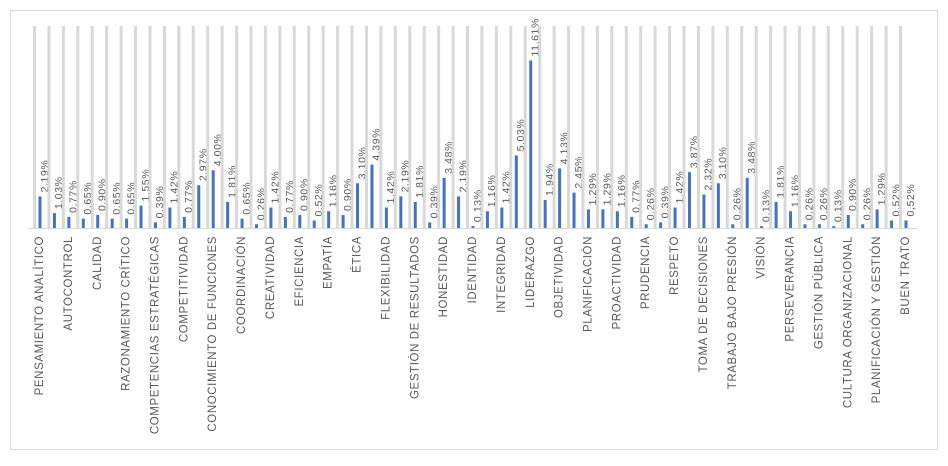 This screenshot has height=466, width=948. I want to click on x-tick-label: BUEN TRATO, so click(906, 275).